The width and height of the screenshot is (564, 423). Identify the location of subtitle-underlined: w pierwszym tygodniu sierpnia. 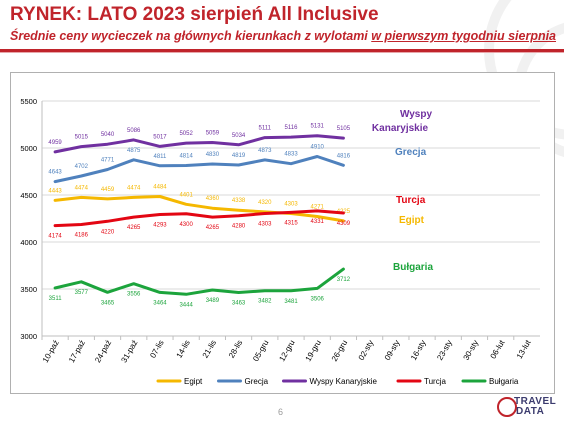
(464, 36).